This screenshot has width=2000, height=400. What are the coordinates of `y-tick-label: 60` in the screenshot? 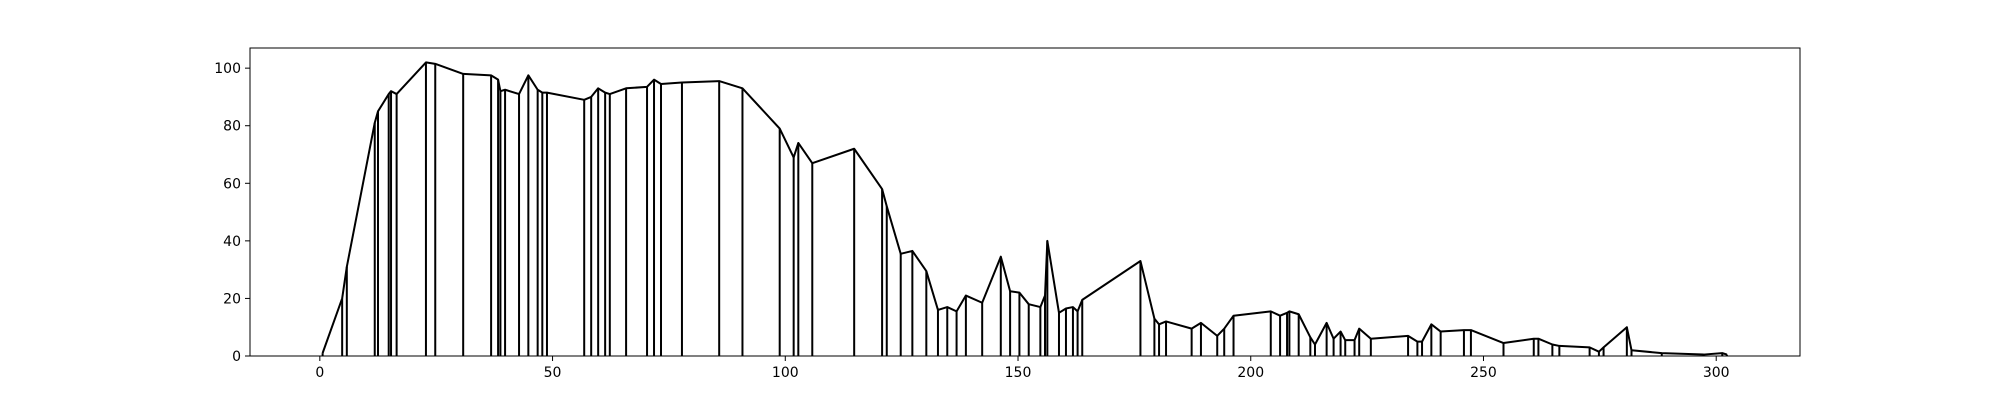 It's located at (232, 184).